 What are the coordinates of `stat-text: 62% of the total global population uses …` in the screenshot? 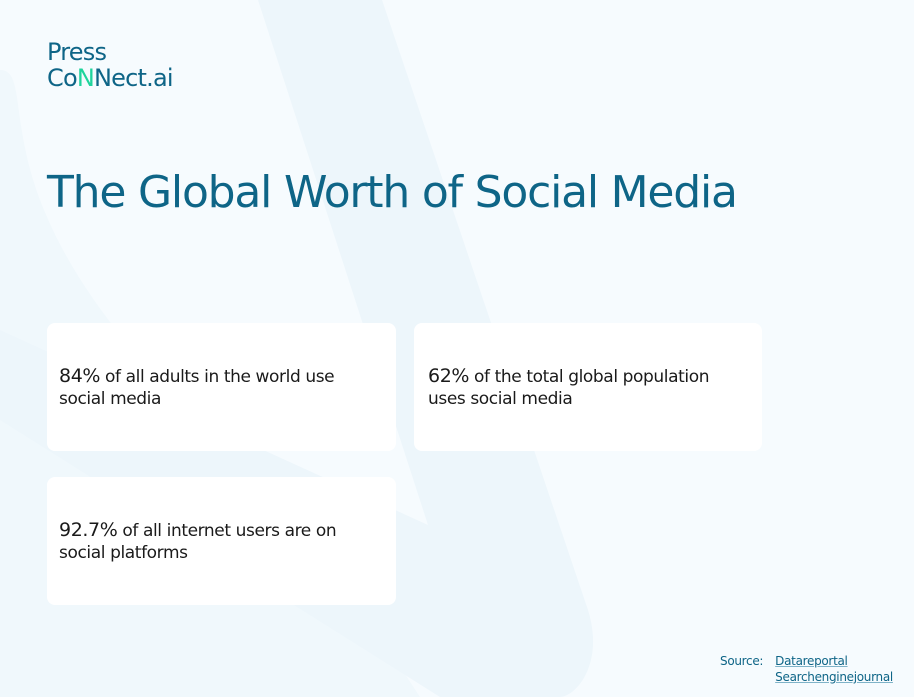 It's located at (589, 387).